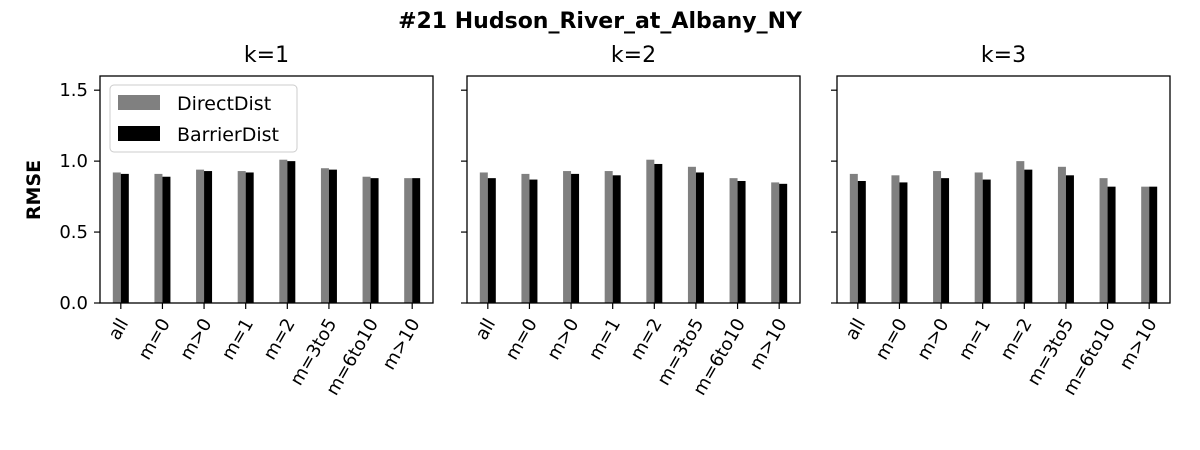  What do you see at coordinates (600, 21) in the screenshot?
I see `figure-title: #21 Hudson_River_at_Albany_NY` at bounding box center [600, 21].